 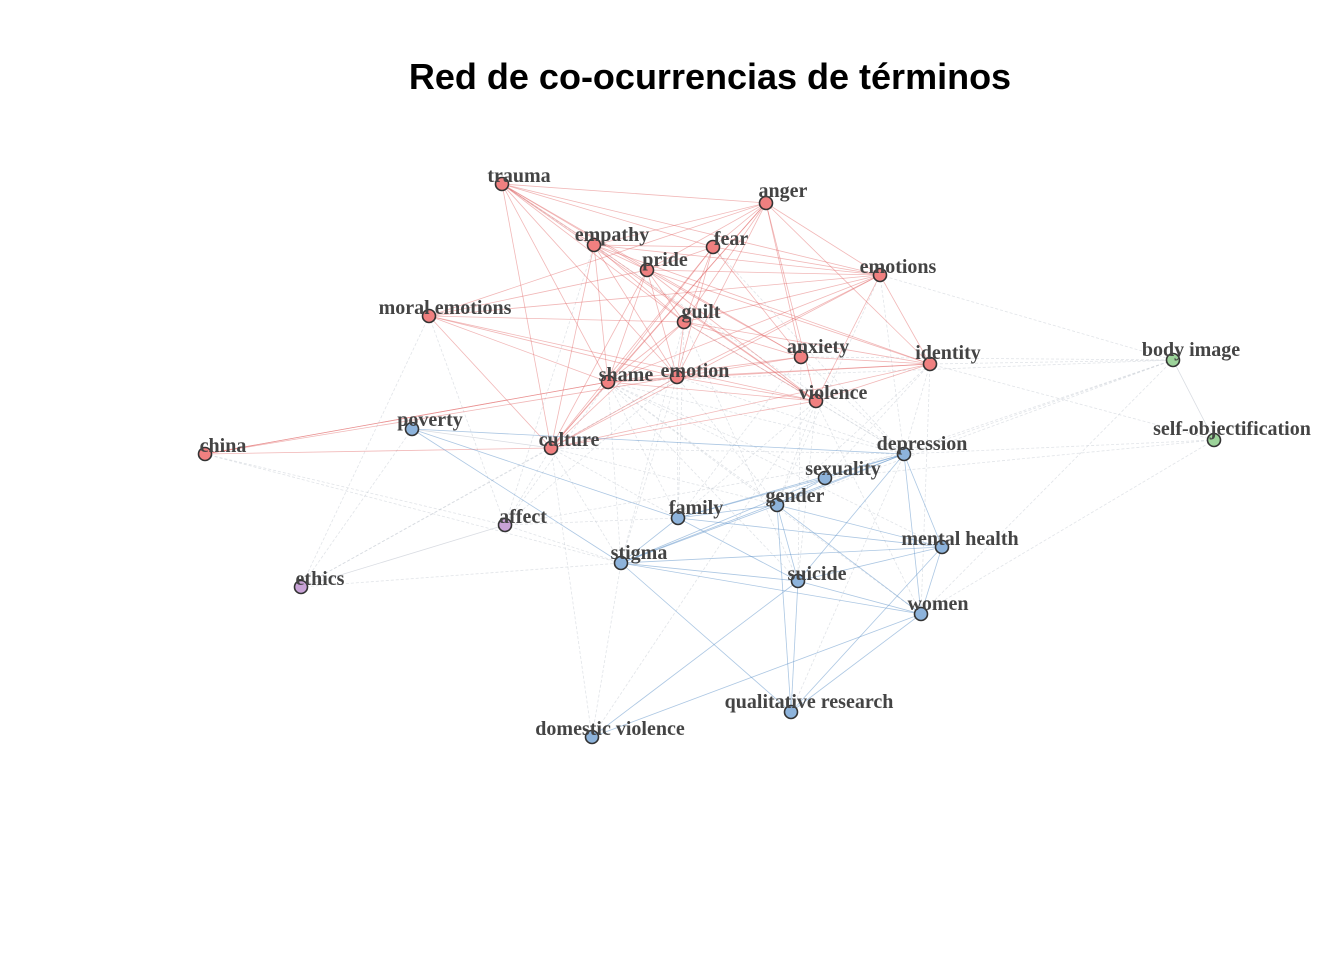 I want to click on edge-anger-anxiety, so click(x=783, y=280).